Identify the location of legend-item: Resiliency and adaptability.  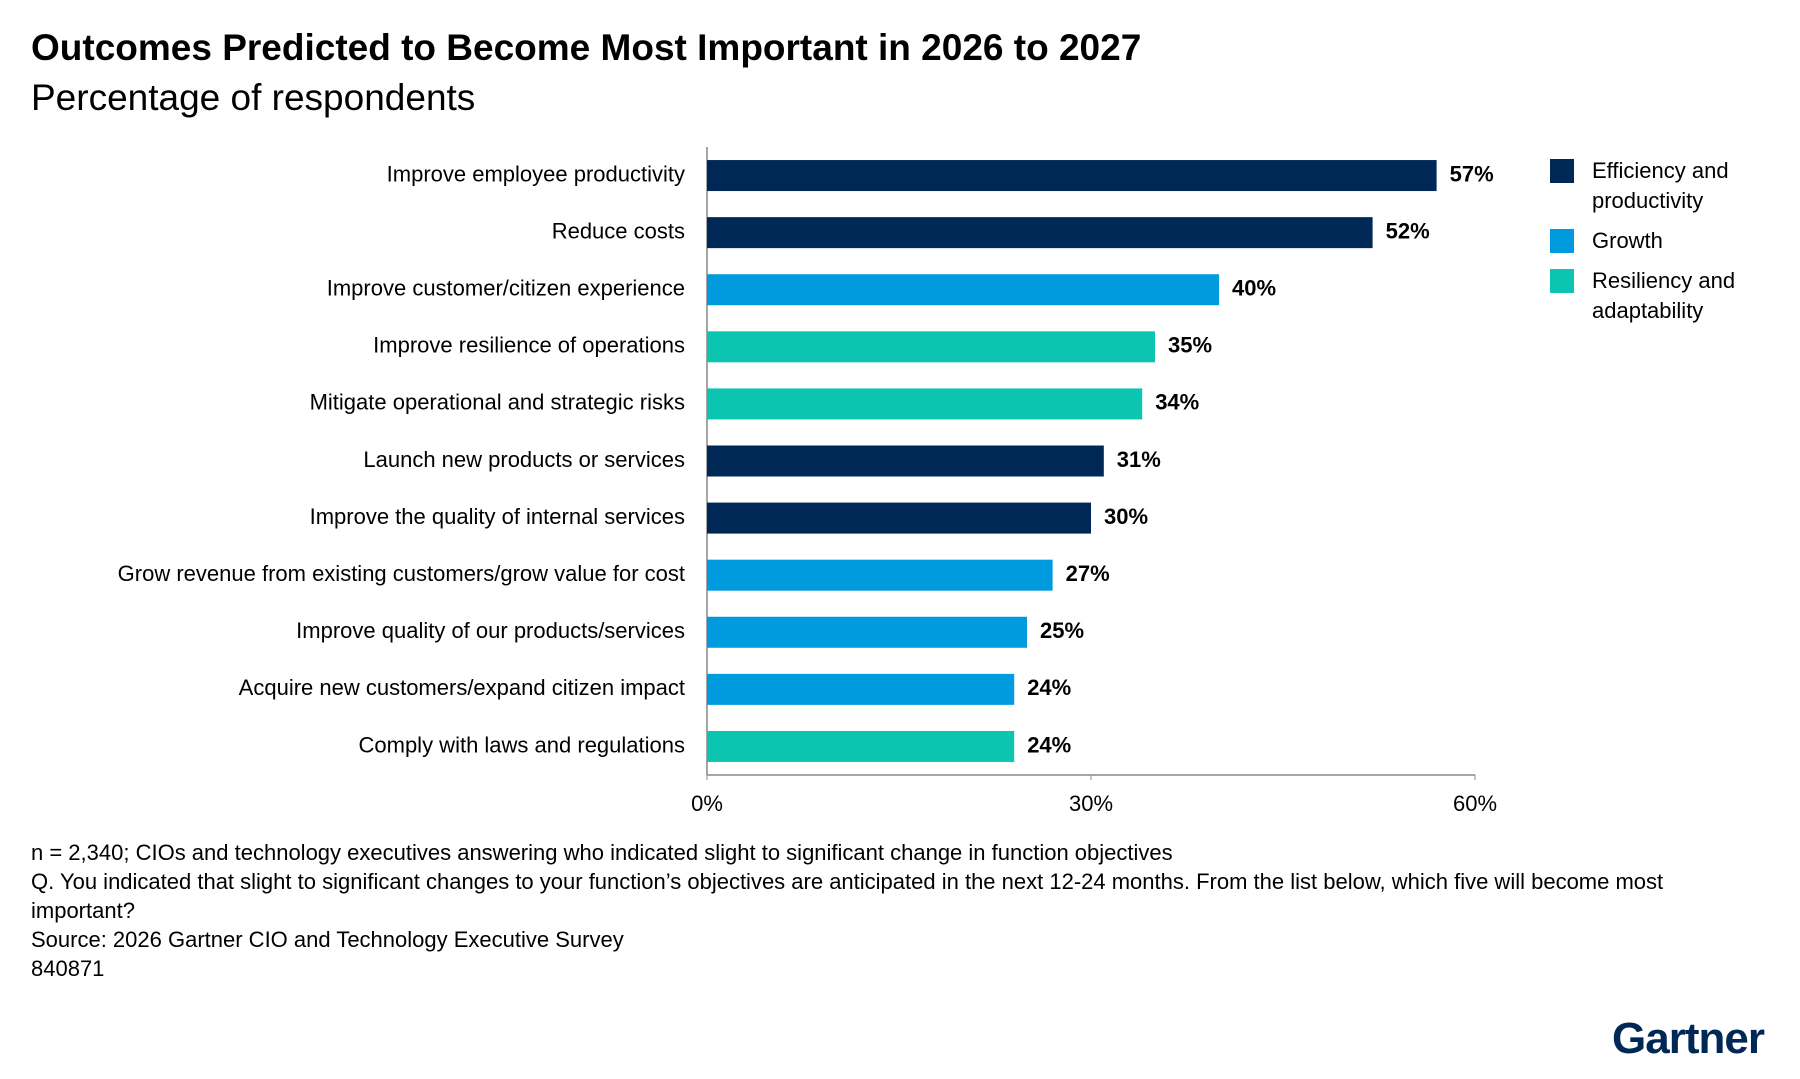
(1666, 296).